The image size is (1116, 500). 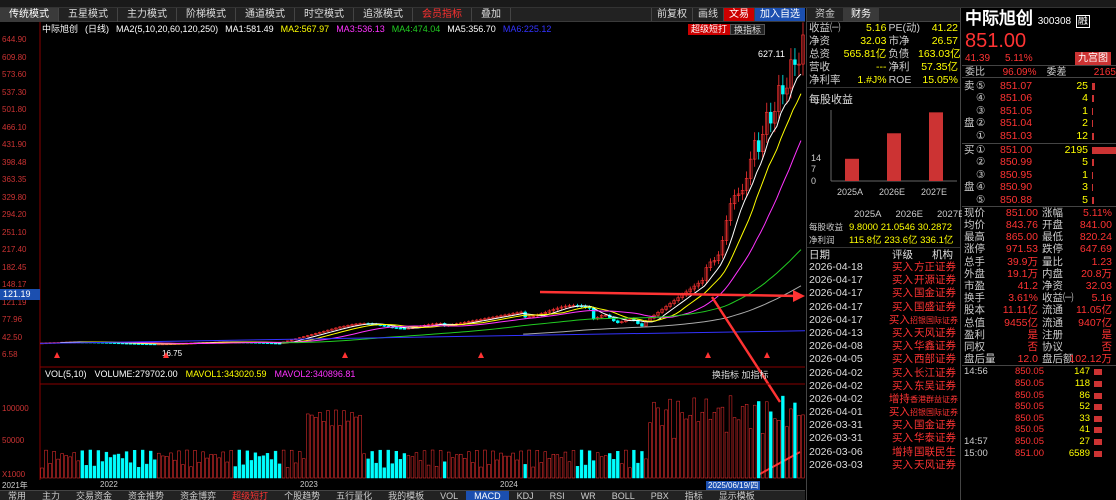 What do you see at coordinates (487, 495) in the screenshot?
I see `indicator-tab-10: MACD` at bounding box center [487, 495].